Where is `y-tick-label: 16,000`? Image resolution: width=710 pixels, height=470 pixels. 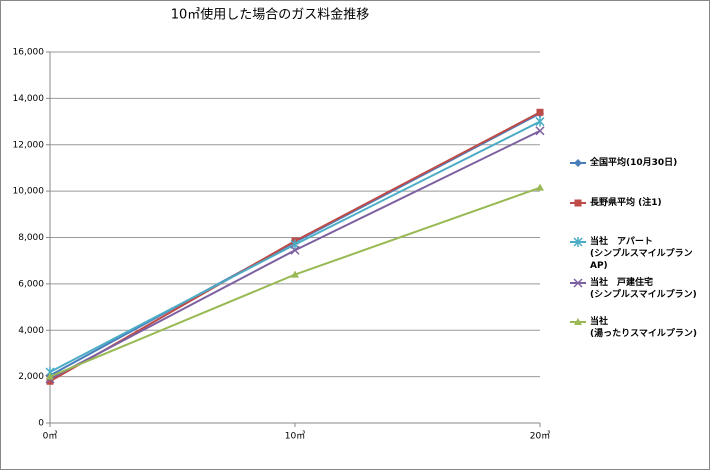
y-tick-label: 16,000 is located at coordinates (29, 53).